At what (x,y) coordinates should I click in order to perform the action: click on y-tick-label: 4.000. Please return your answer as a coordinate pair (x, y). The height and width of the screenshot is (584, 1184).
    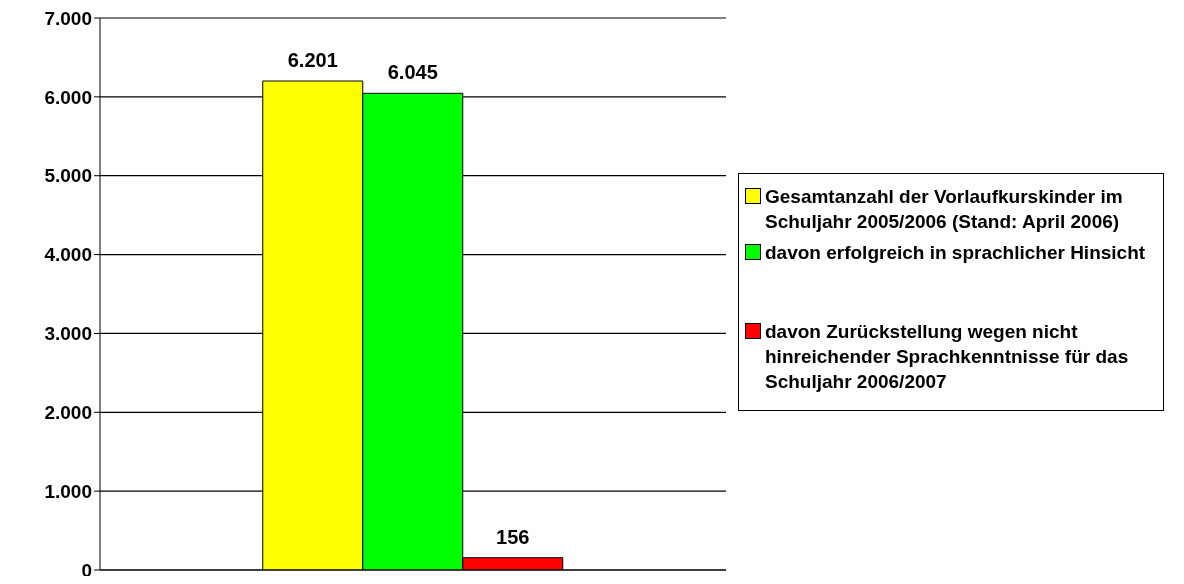
    Looking at the image, I should click on (68, 255).